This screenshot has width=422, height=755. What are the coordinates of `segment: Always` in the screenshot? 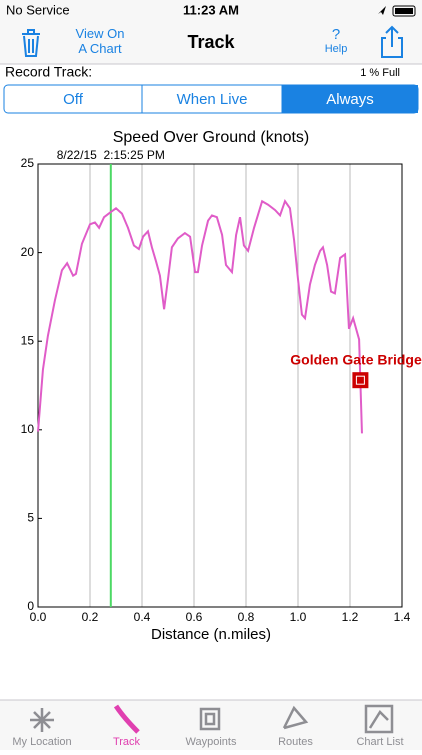 It's located at (350, 99).